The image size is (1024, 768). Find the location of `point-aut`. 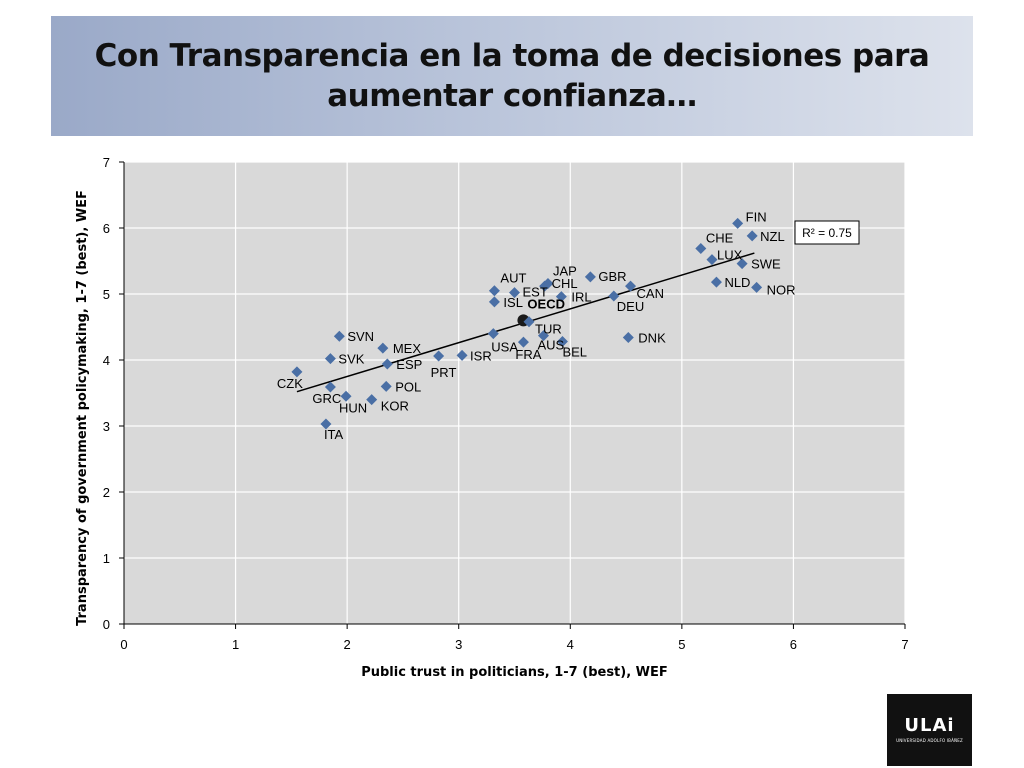

point-aut is located at coordinates (494, 291).